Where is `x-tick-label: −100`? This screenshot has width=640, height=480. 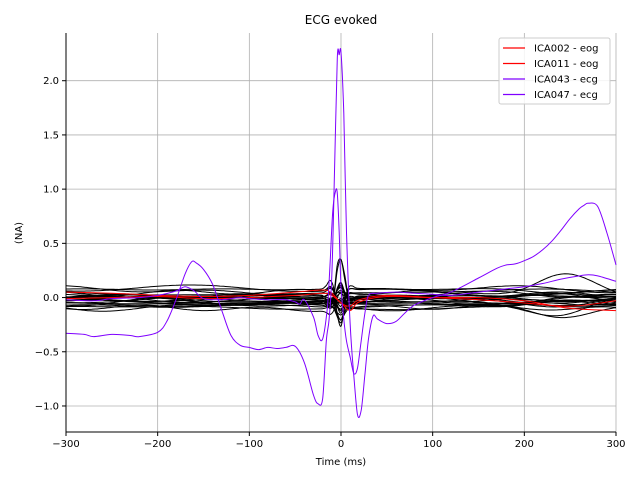
x-tick-label: −100 is located at coordinates (249, 444).